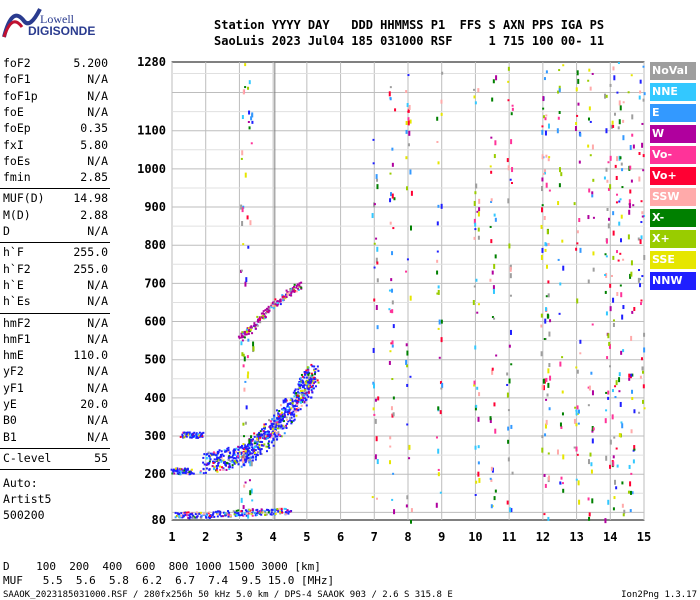 This screenshot has height=600, width=700. Describe the element at coordinates (55, 146) in the screenshot. I see `param-row-fxi: fxI 5.80` at that location.